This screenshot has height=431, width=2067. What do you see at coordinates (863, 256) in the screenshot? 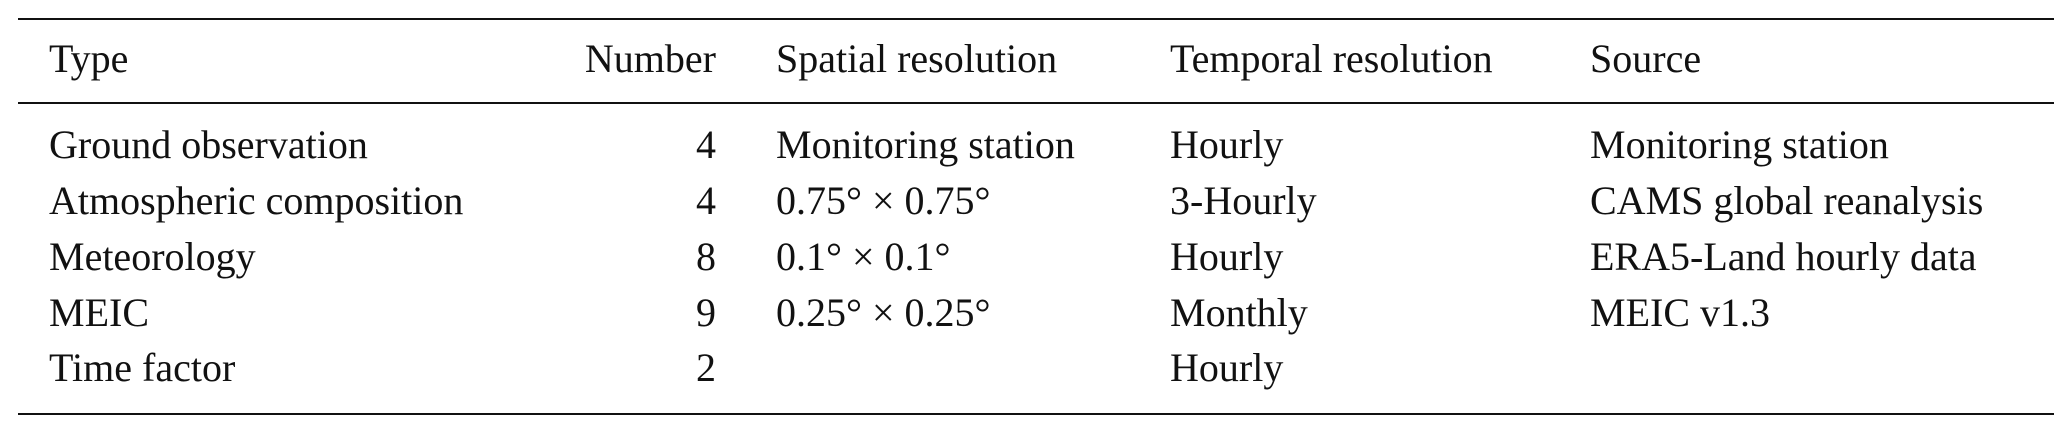
I see `cell-spatial-resolution: 0.1° × 0.1°` at bounding box center [863, 256].